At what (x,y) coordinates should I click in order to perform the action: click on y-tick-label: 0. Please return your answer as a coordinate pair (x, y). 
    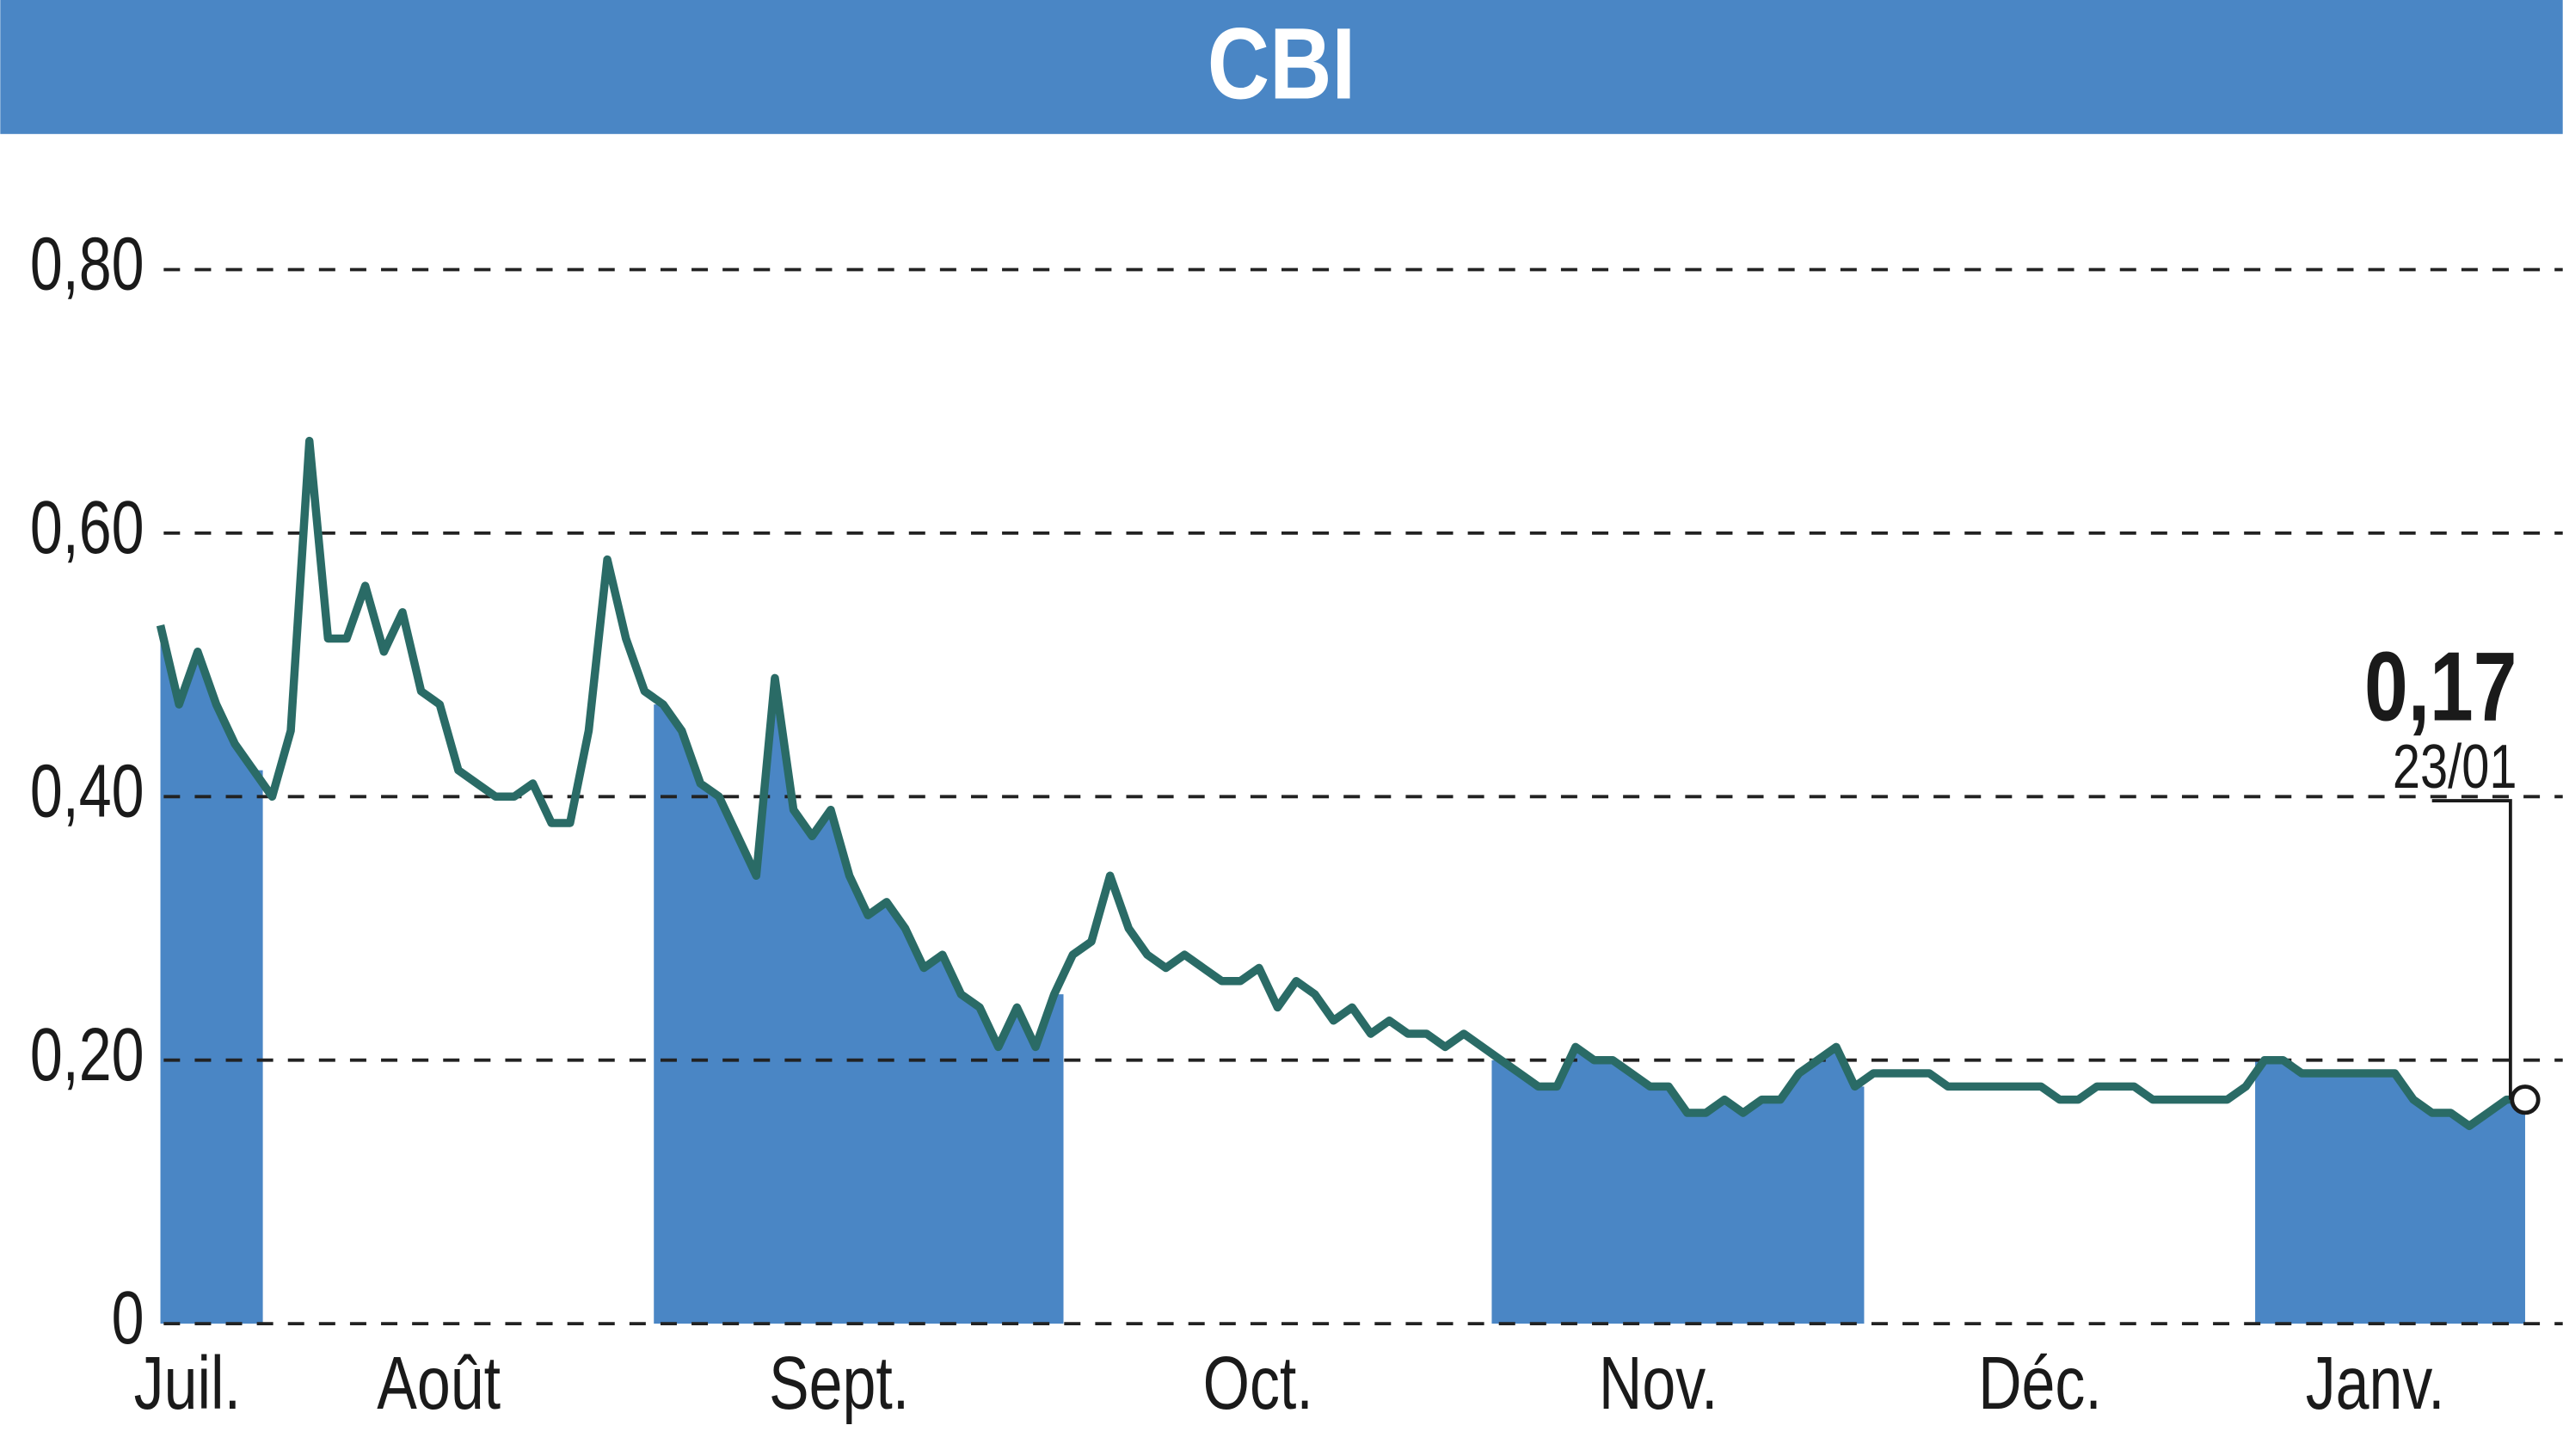
    Looking at the image, I should click on (128, 1318).